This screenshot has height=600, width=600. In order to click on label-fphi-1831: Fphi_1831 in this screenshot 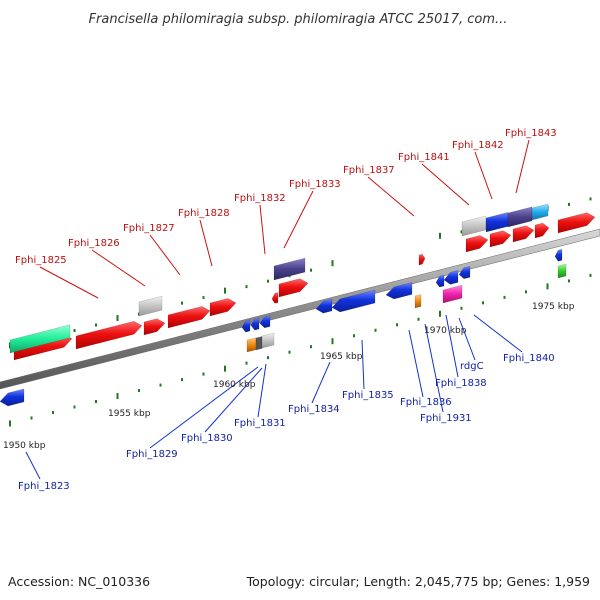, I will do `click(260, 423)`.